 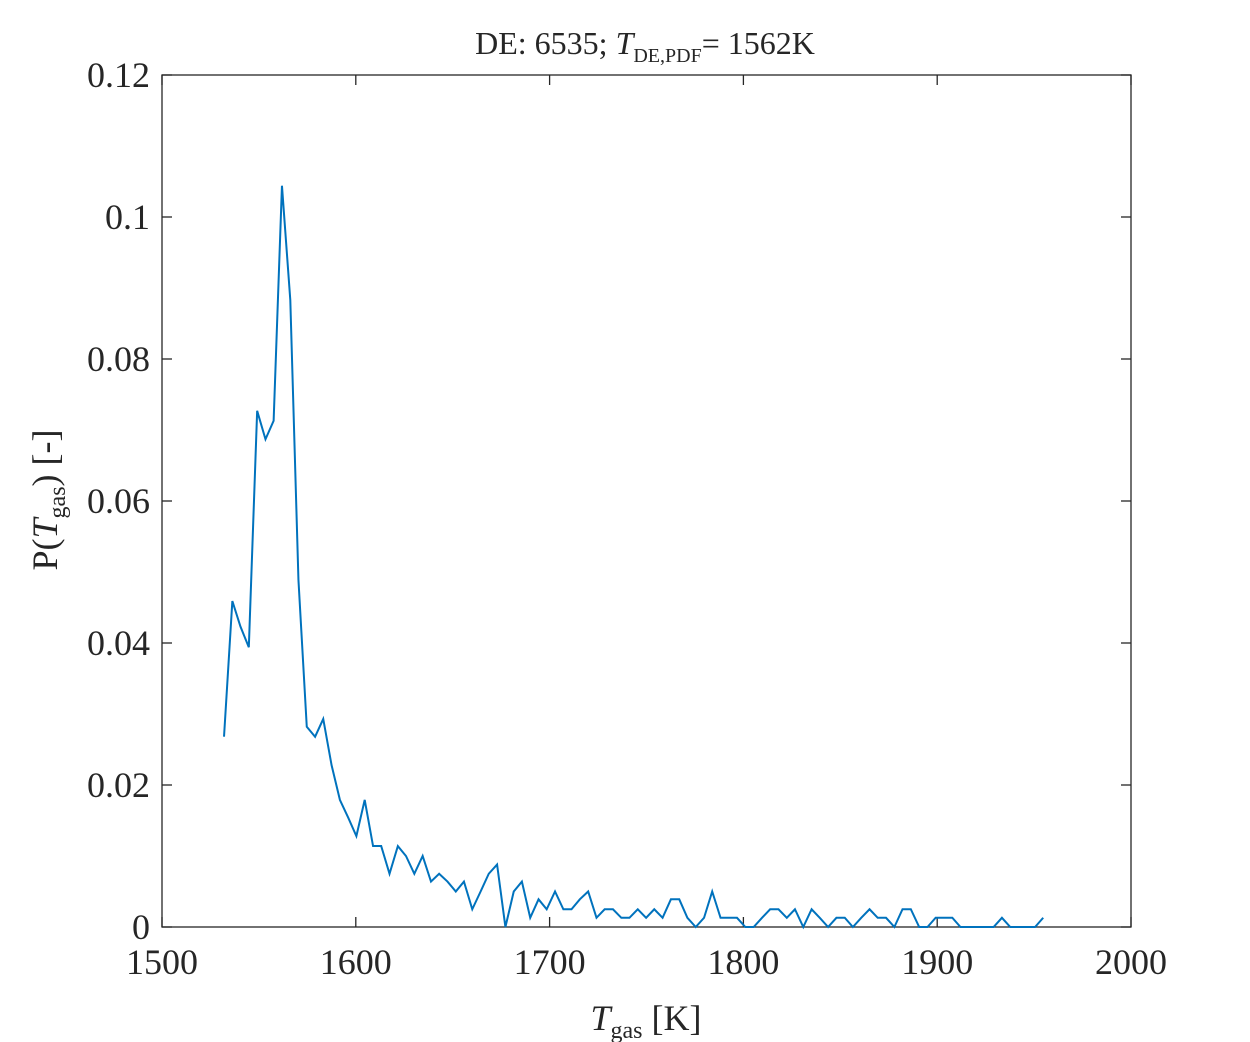 What do you see at coordinates (758, 43) in the screenshot?
I see `title-part: = 1562K` at bounding box center [758, 43].